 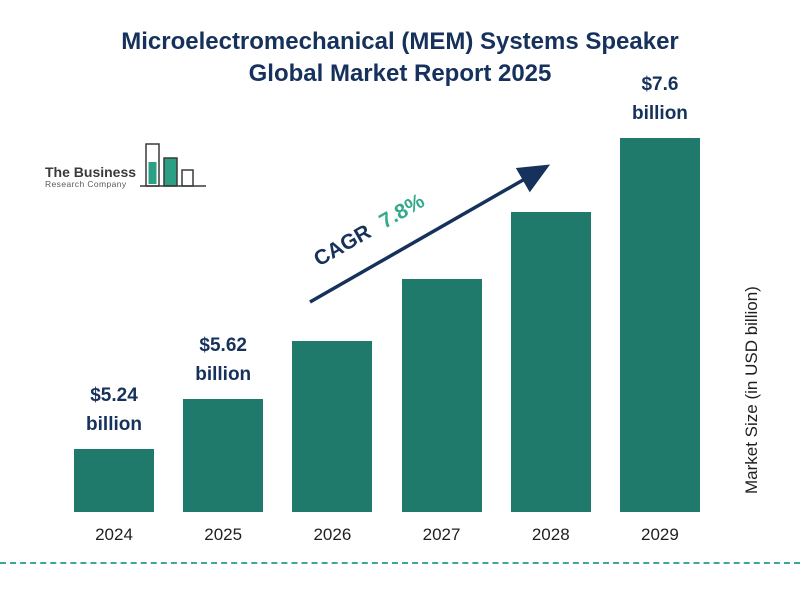 I want to click on logo-text: The Business Research Company, so click(x=90, y=179).